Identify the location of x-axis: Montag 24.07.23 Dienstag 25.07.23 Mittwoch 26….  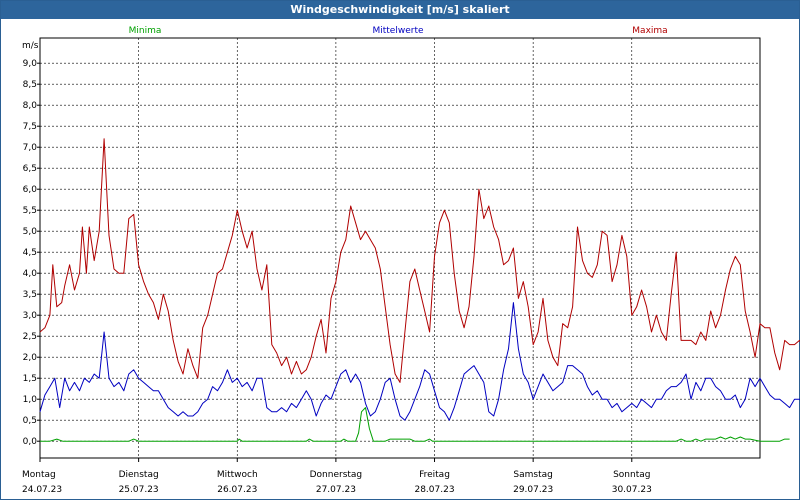
(337, 476).